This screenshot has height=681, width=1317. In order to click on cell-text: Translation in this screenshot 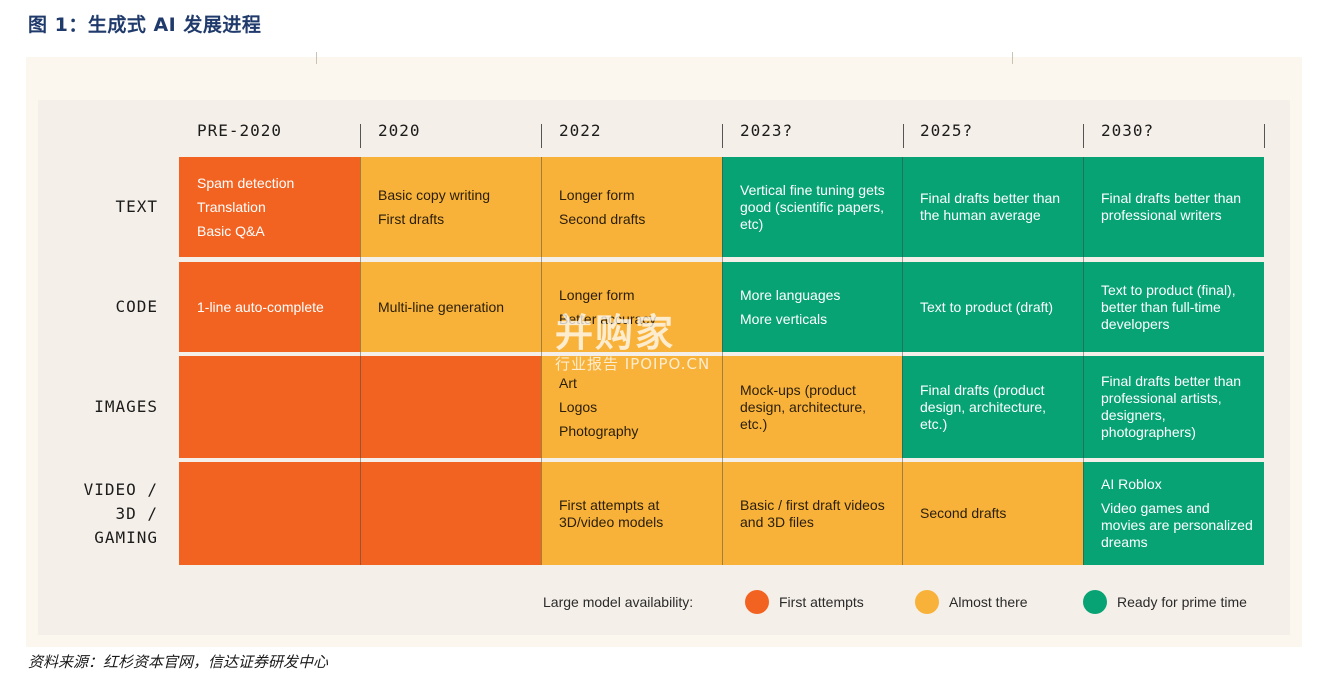, I will do `click(231, 206)`.